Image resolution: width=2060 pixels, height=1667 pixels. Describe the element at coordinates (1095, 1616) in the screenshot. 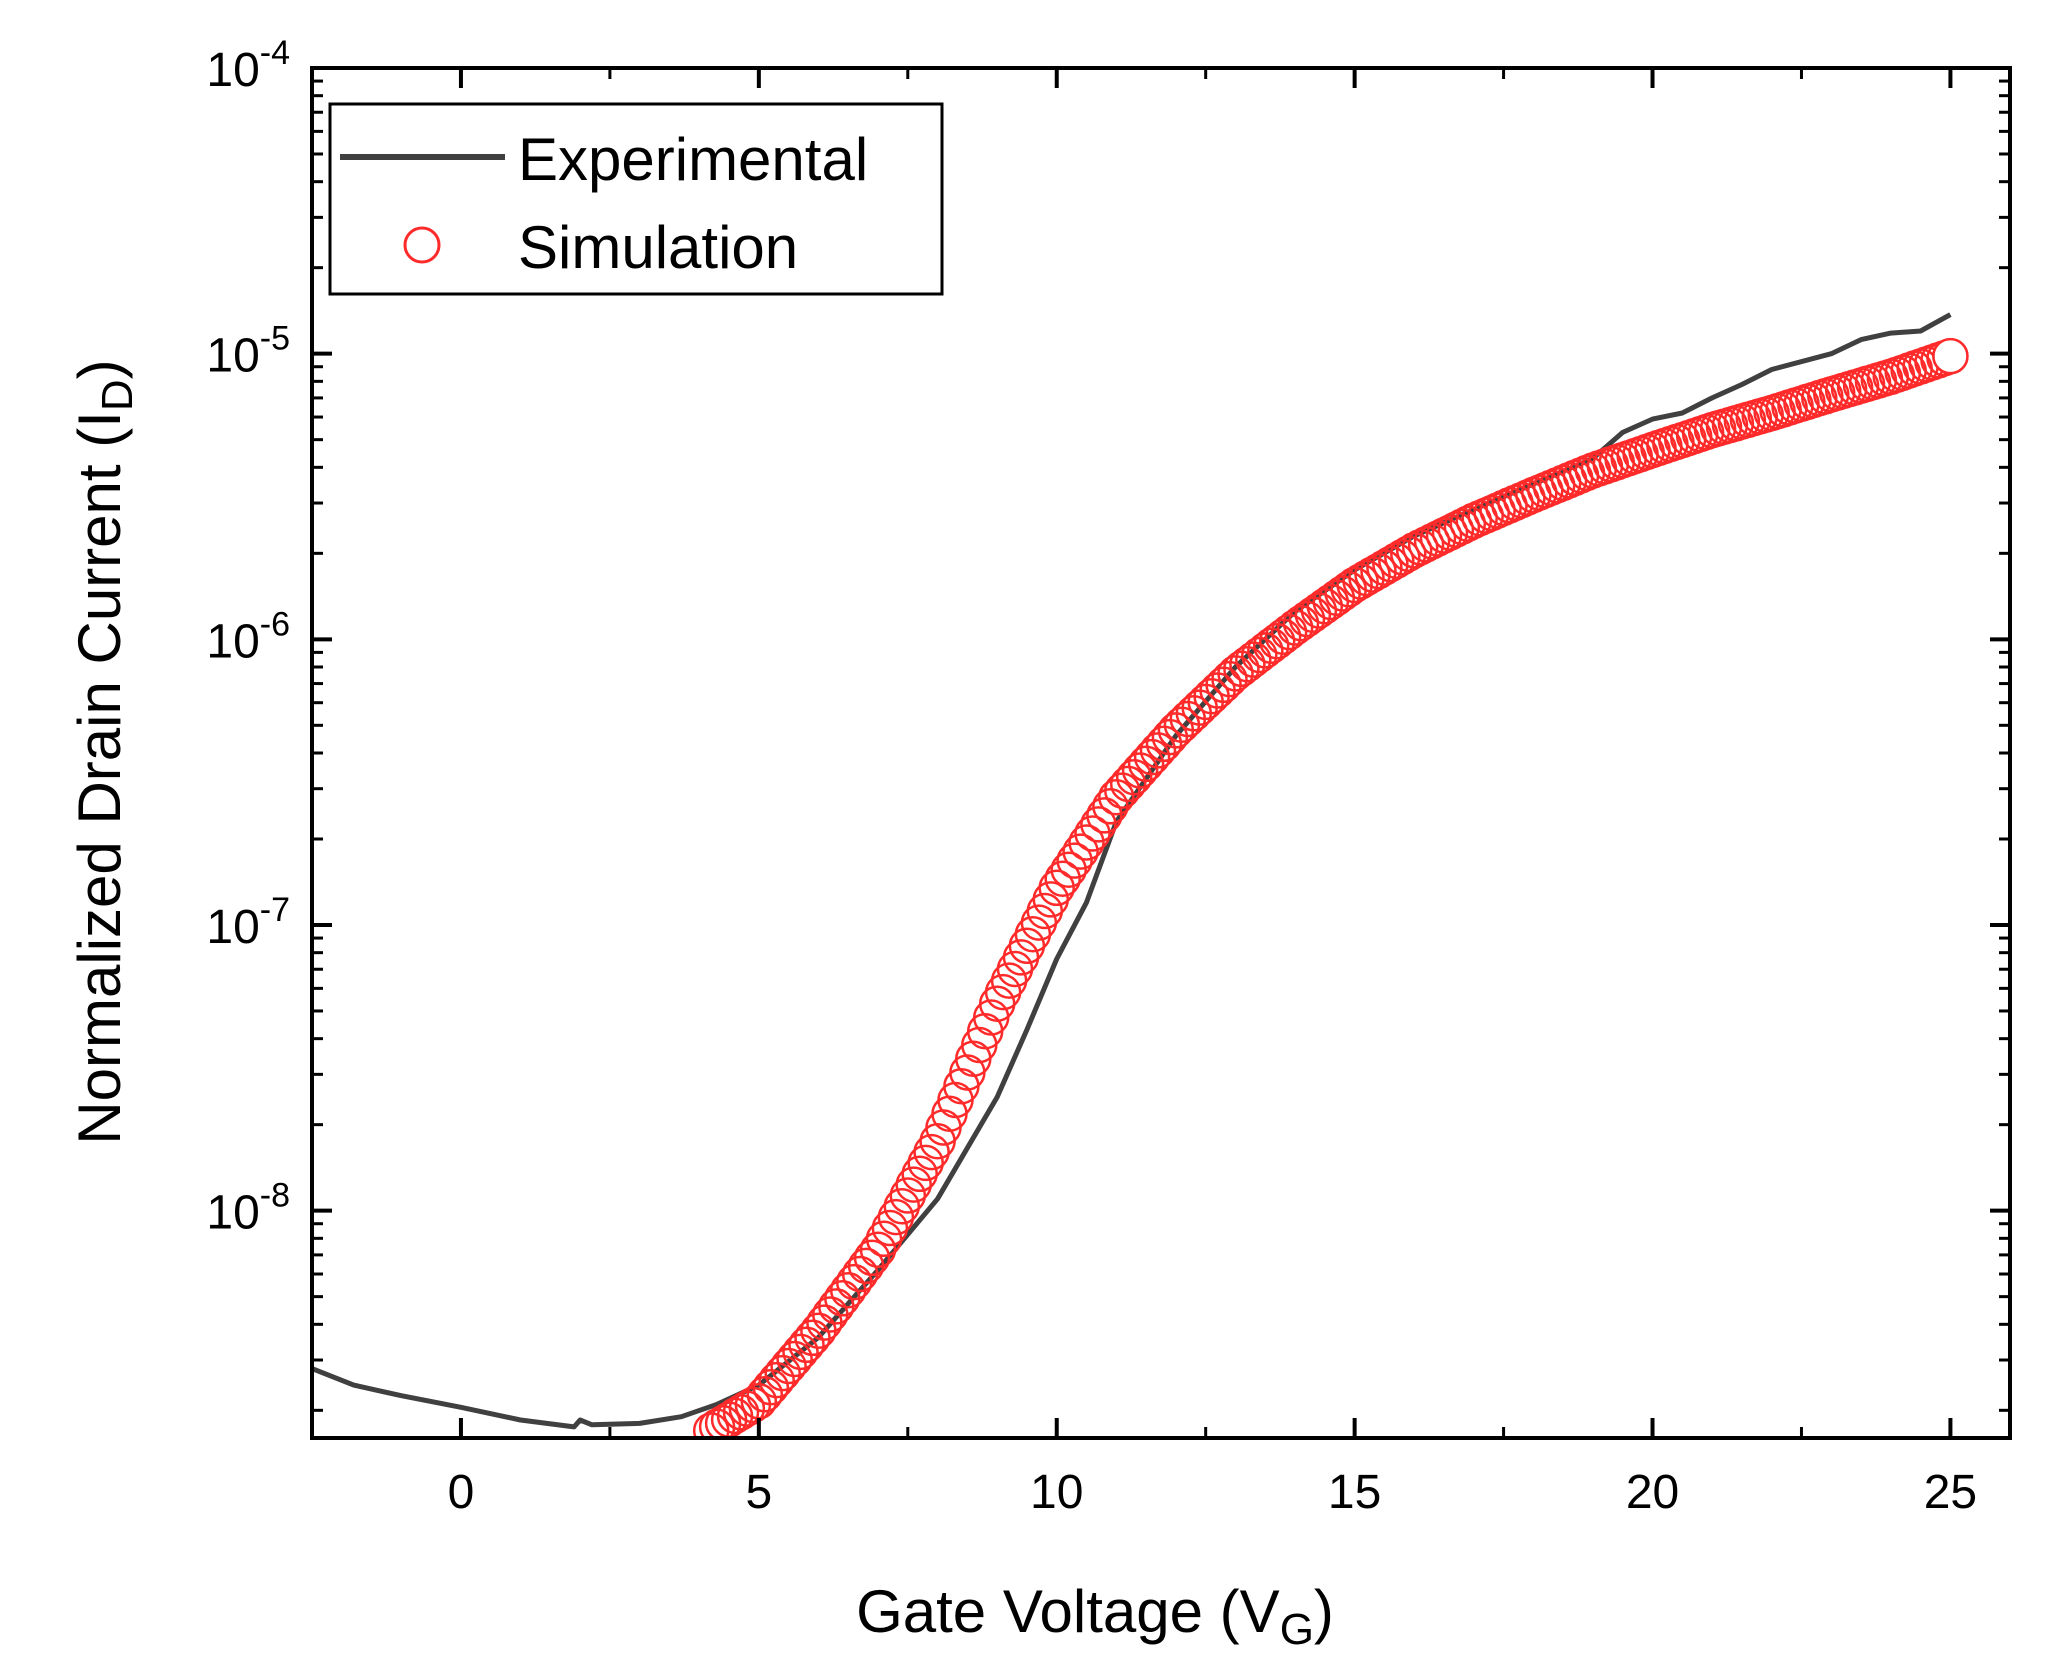

I see `x-axis-title: Gate Voltage (VG)` at that location.